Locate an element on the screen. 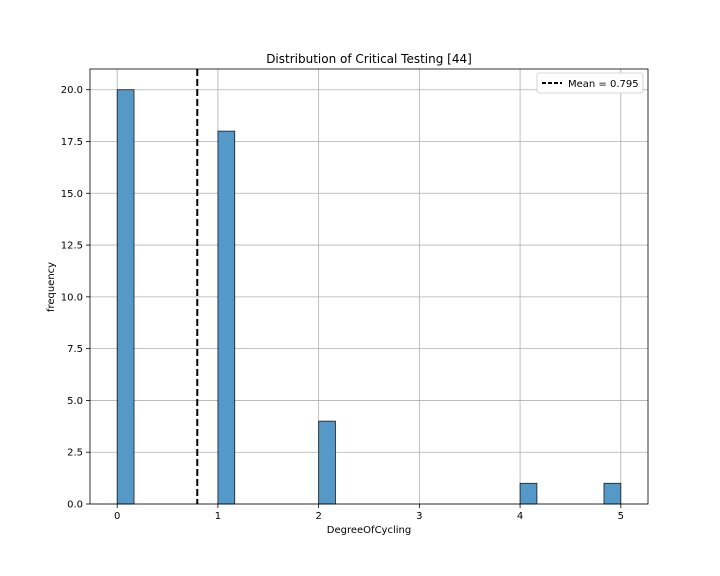 This screenshot has height=576, width=720. y-axis-label: frequency is located at coordinates (51, 287).